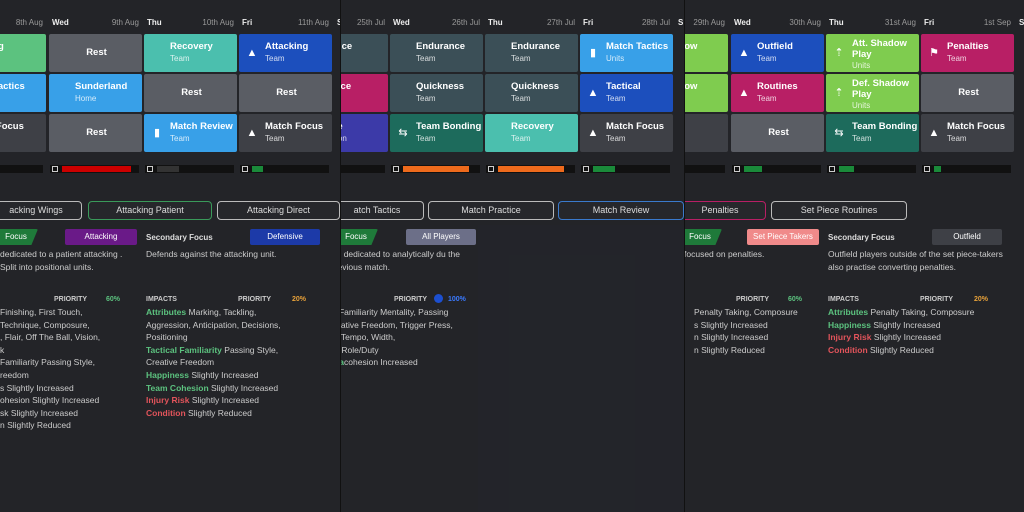 The image size is (1024, 512). I want to click on session-name: Att. Shadow, so click(879, 43).